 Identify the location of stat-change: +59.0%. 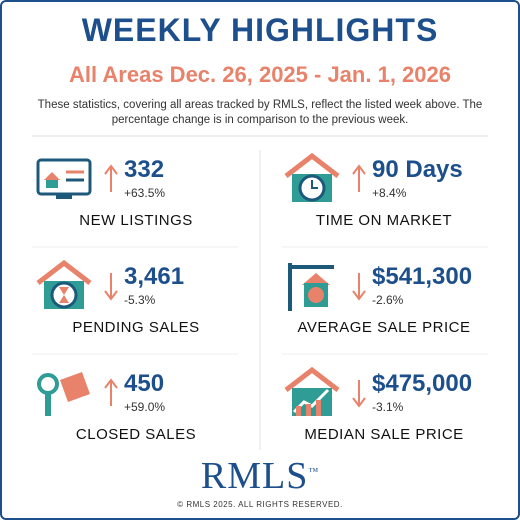
(145, 407).